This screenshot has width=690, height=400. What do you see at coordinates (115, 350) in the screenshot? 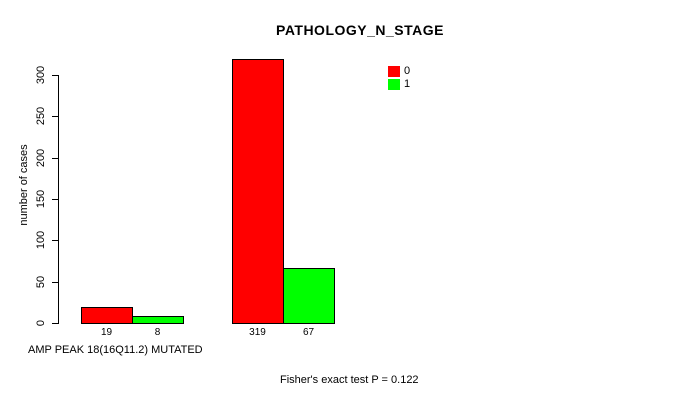
I see `x-axis-label: AMP PEAK 18(16Q11.2) MUTATED` at bounding box center [115, 350].